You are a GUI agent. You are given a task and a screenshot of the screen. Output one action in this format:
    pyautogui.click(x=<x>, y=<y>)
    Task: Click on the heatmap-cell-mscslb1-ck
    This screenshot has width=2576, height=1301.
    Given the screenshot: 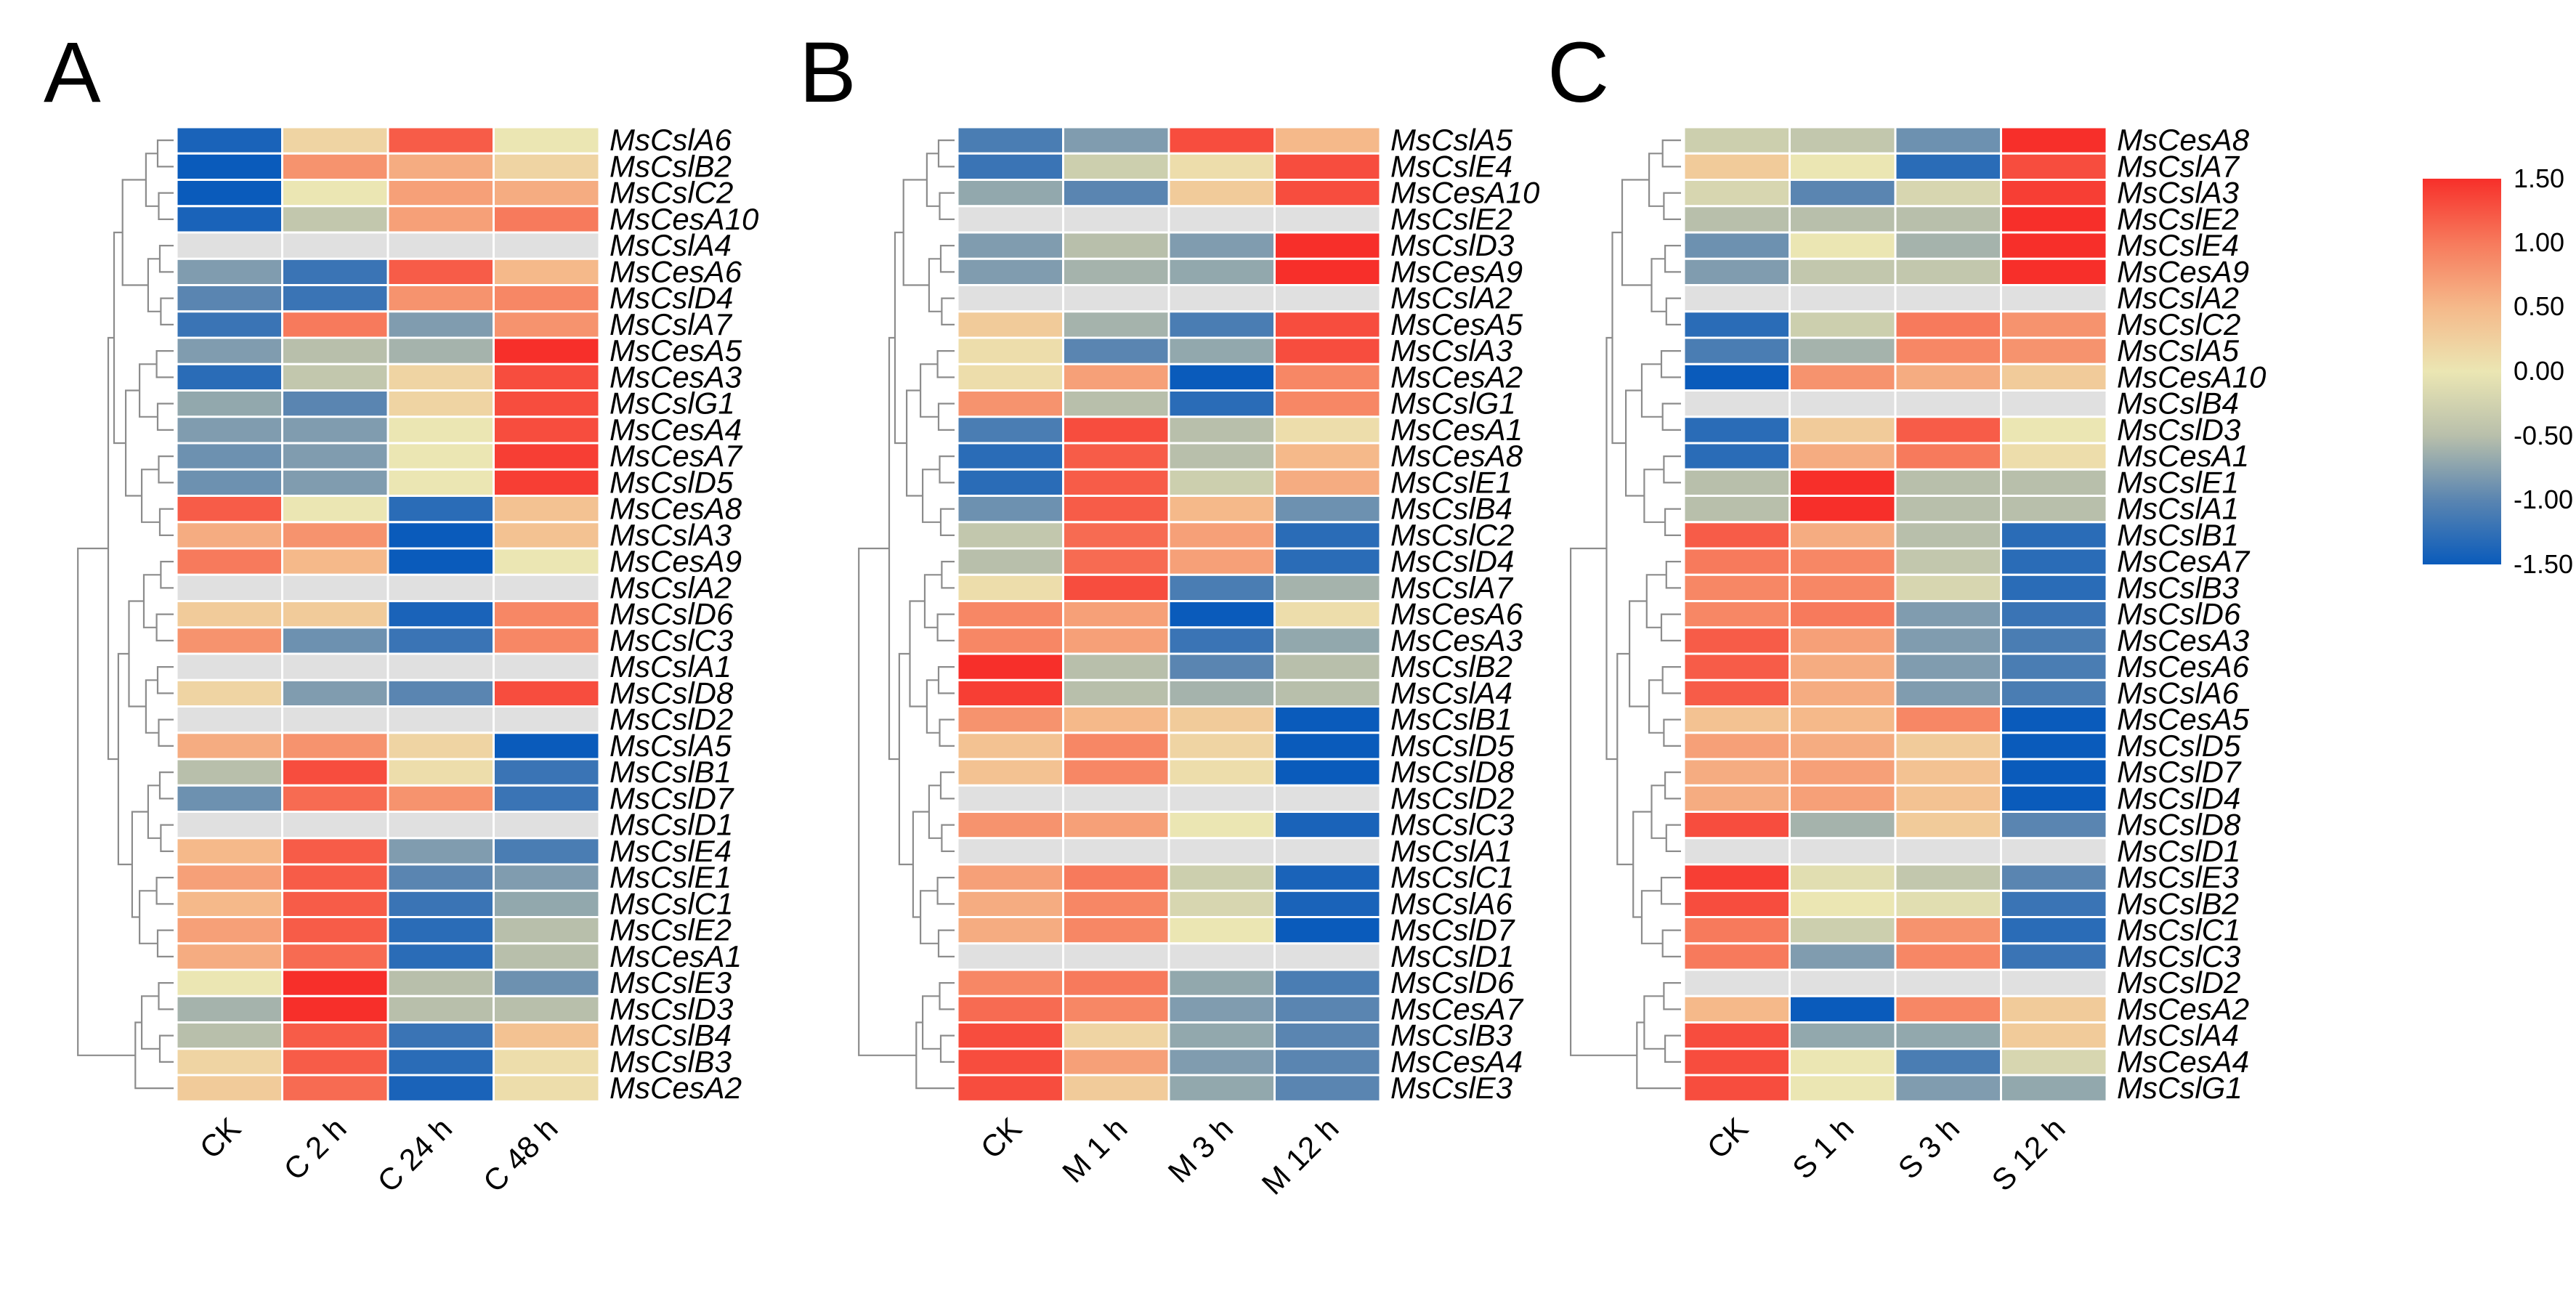 What is the action you would take?
    pyautogui.click(x=229, y=772)
    